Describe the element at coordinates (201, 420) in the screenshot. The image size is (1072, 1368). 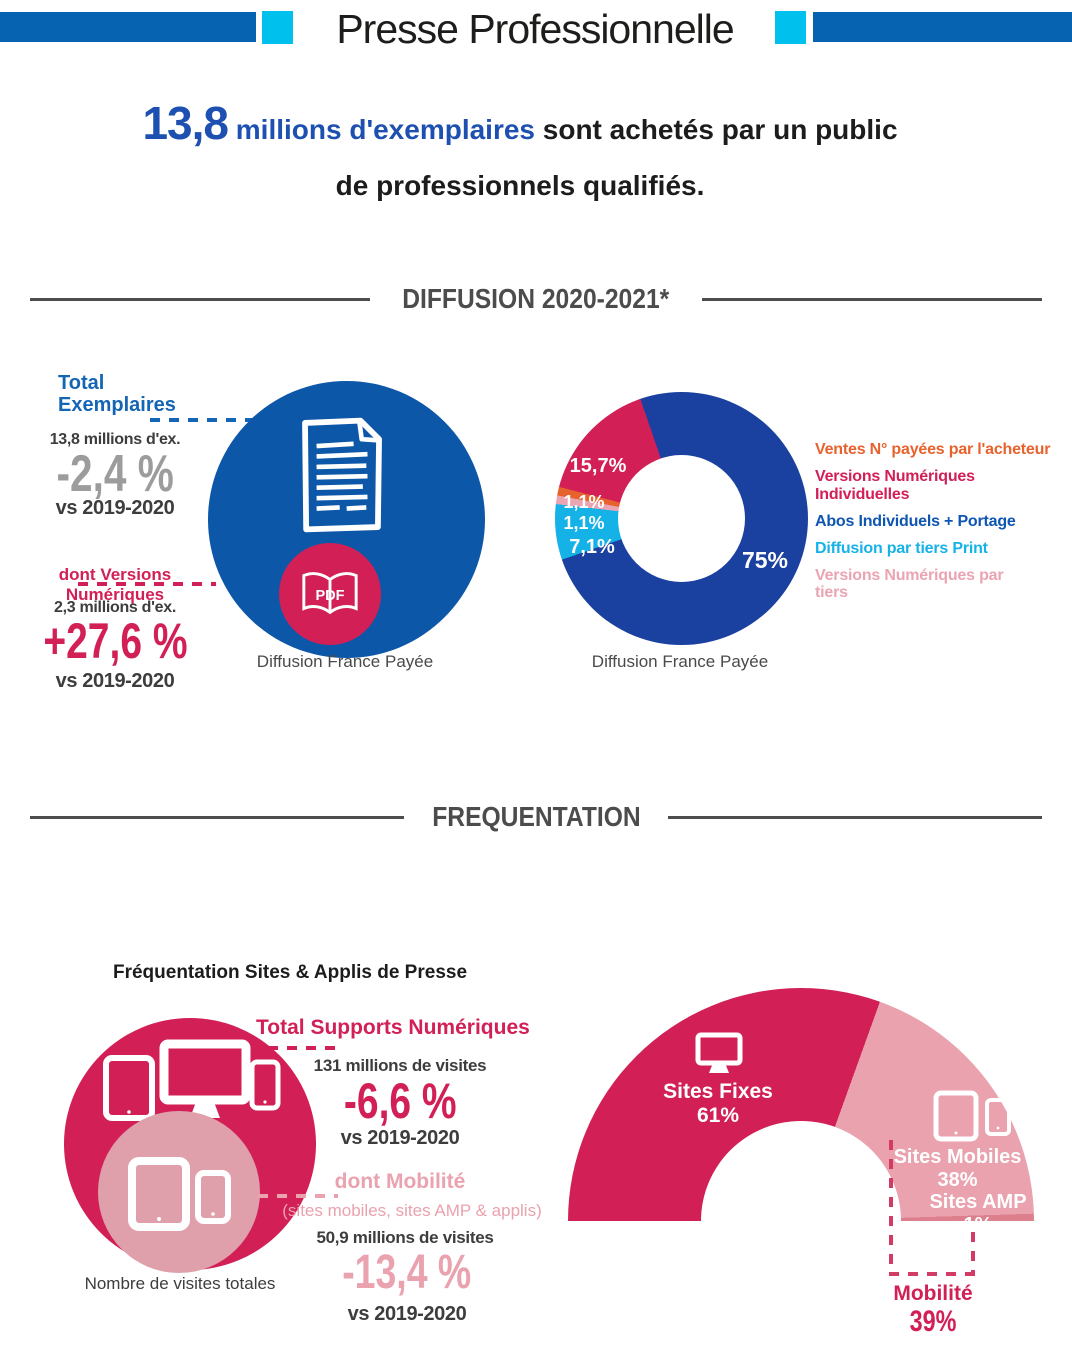
I see `dashed-connector-total` at that location.